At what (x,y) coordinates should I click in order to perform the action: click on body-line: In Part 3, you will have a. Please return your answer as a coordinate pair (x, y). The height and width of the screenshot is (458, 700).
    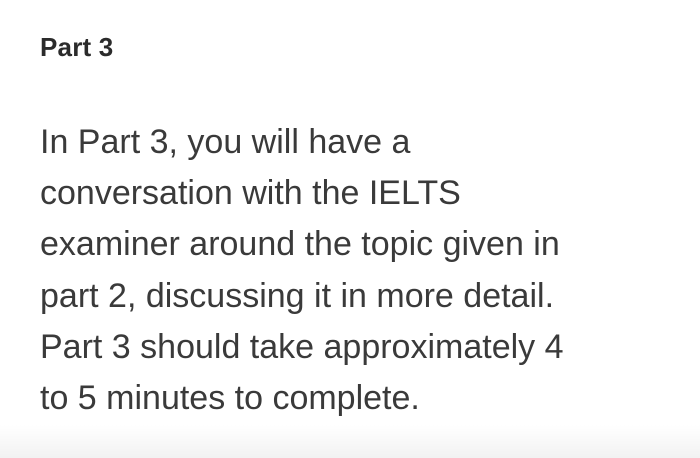
    Looking at the image, I should click on (225, 142).